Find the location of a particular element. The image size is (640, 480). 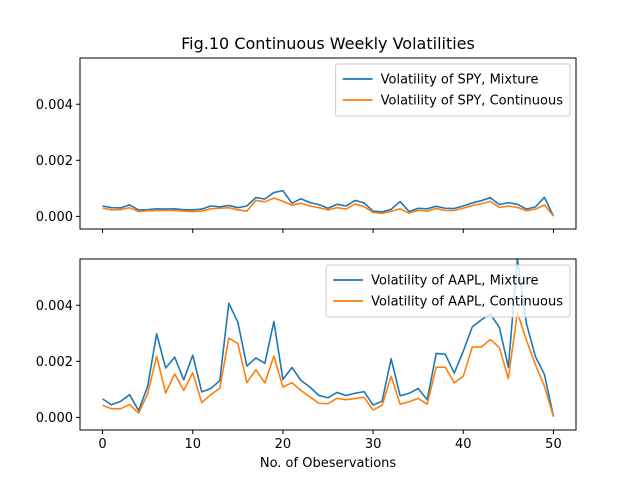

x-axis-label: No. of Obeservations is located at coordinates (328, 463).